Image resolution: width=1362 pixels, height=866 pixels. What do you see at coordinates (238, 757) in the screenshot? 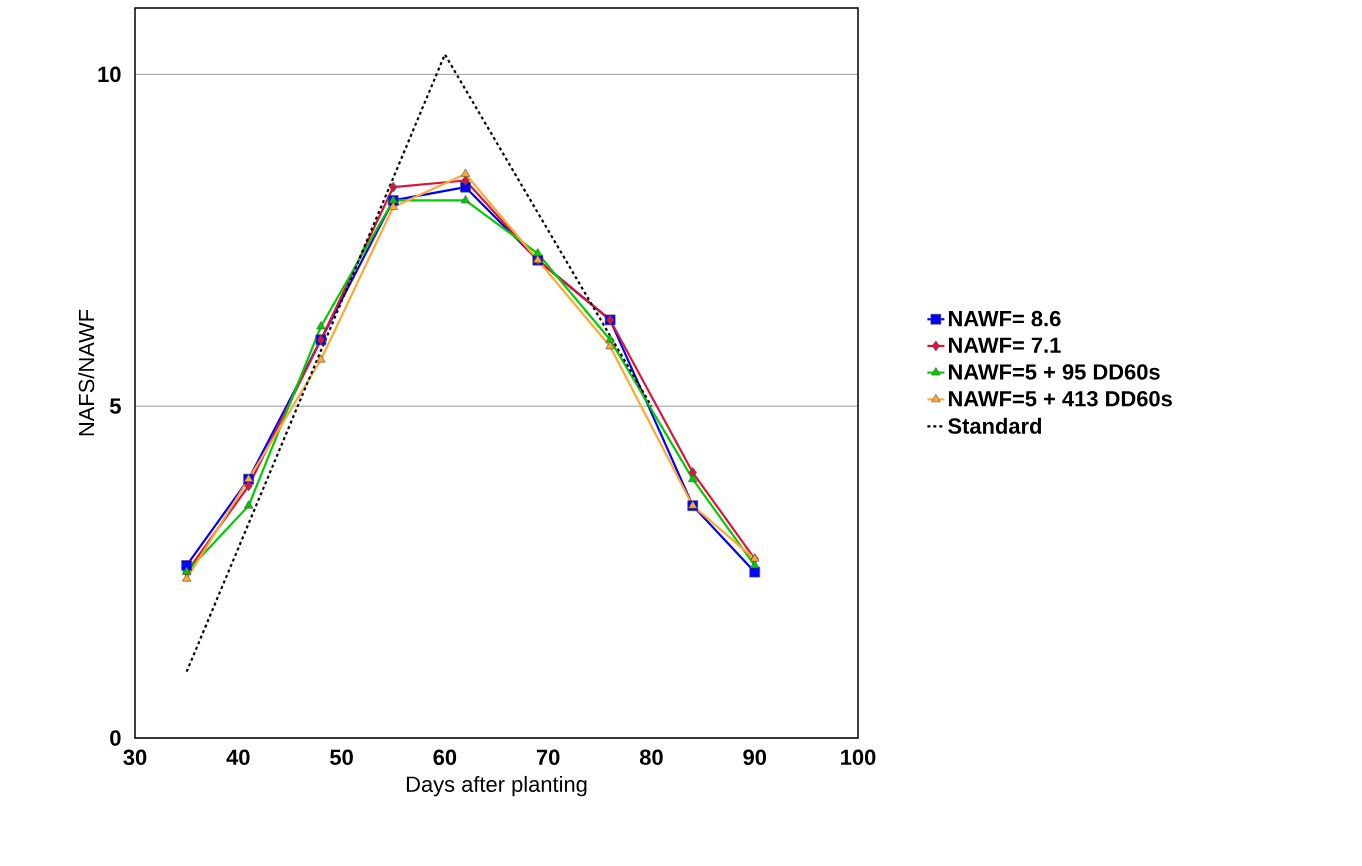
I see `x-tick-label: 40` at bounding box center [238, 757].